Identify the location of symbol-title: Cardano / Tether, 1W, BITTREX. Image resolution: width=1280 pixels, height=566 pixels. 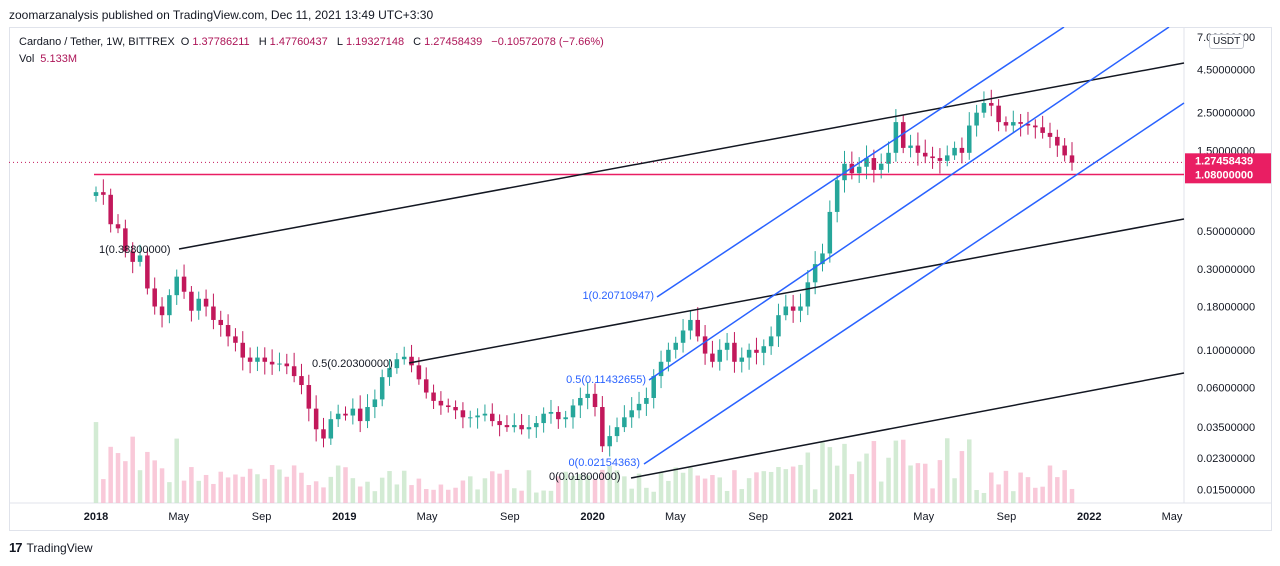
(97, 42).